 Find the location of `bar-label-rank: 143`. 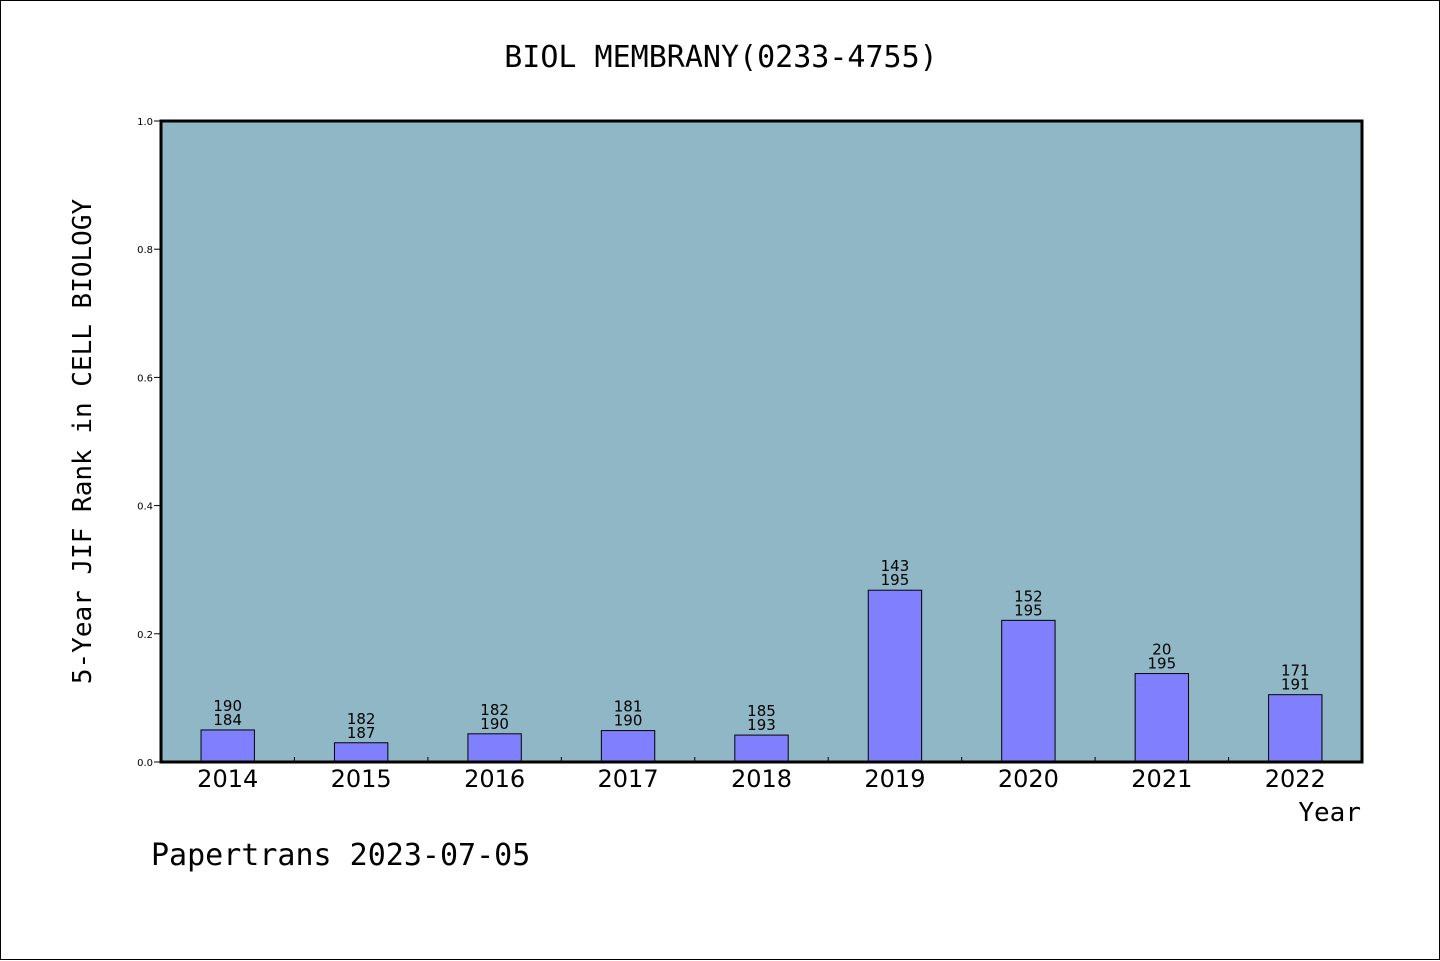

bar-label-rank: 143 is located at coordinates (895, 566).